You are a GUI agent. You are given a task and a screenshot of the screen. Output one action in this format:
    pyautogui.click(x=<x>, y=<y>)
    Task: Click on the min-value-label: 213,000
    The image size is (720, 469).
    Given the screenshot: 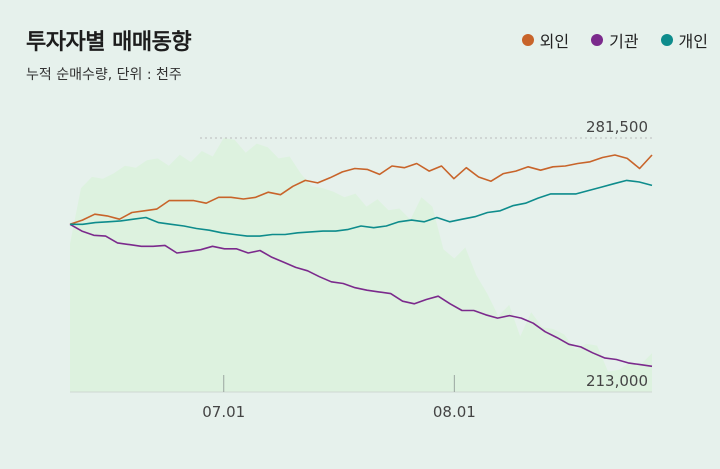 What is the action you would take?
    pyautogui.click(x=617, y=381)
    